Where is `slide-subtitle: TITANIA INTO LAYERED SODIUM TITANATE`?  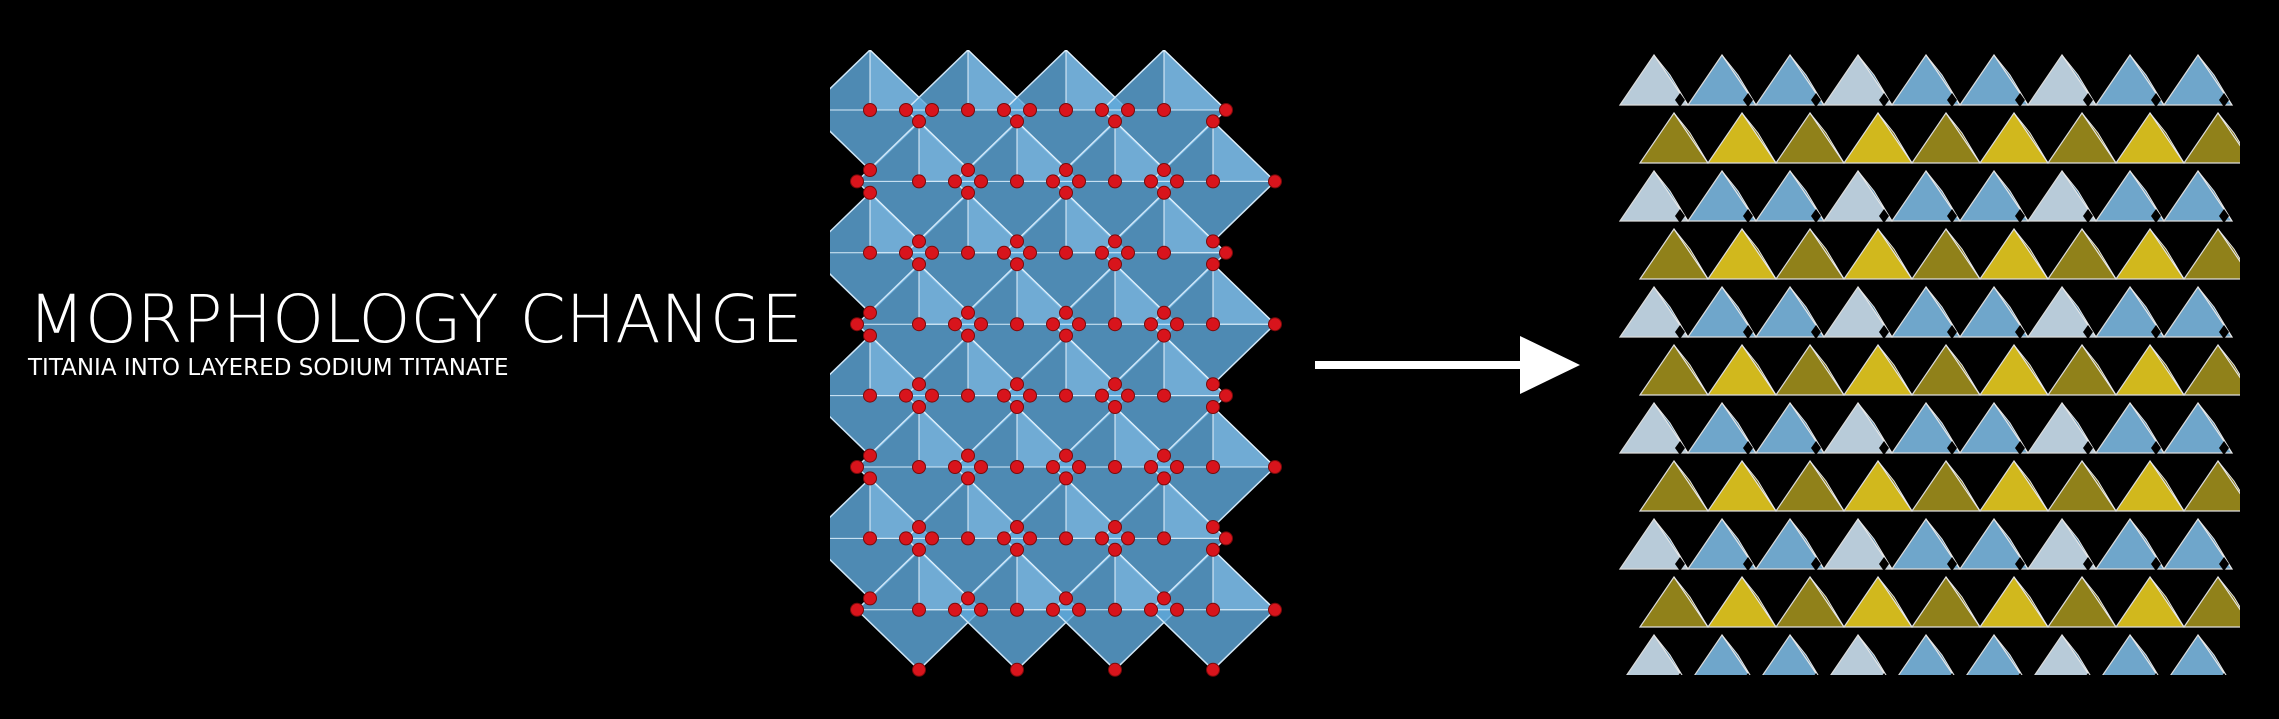 slide-subtitle: TITANIA INTO LAYERED SODIUM TITANATE is located at coordinates (268, 368).